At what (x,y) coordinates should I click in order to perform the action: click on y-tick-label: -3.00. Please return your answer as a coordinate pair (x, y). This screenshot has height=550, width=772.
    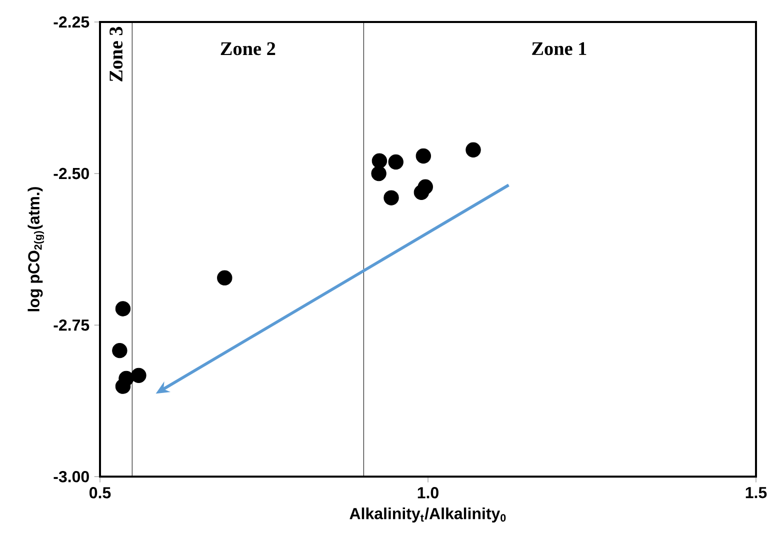
    Looking at the image, I should click on (71, 476).